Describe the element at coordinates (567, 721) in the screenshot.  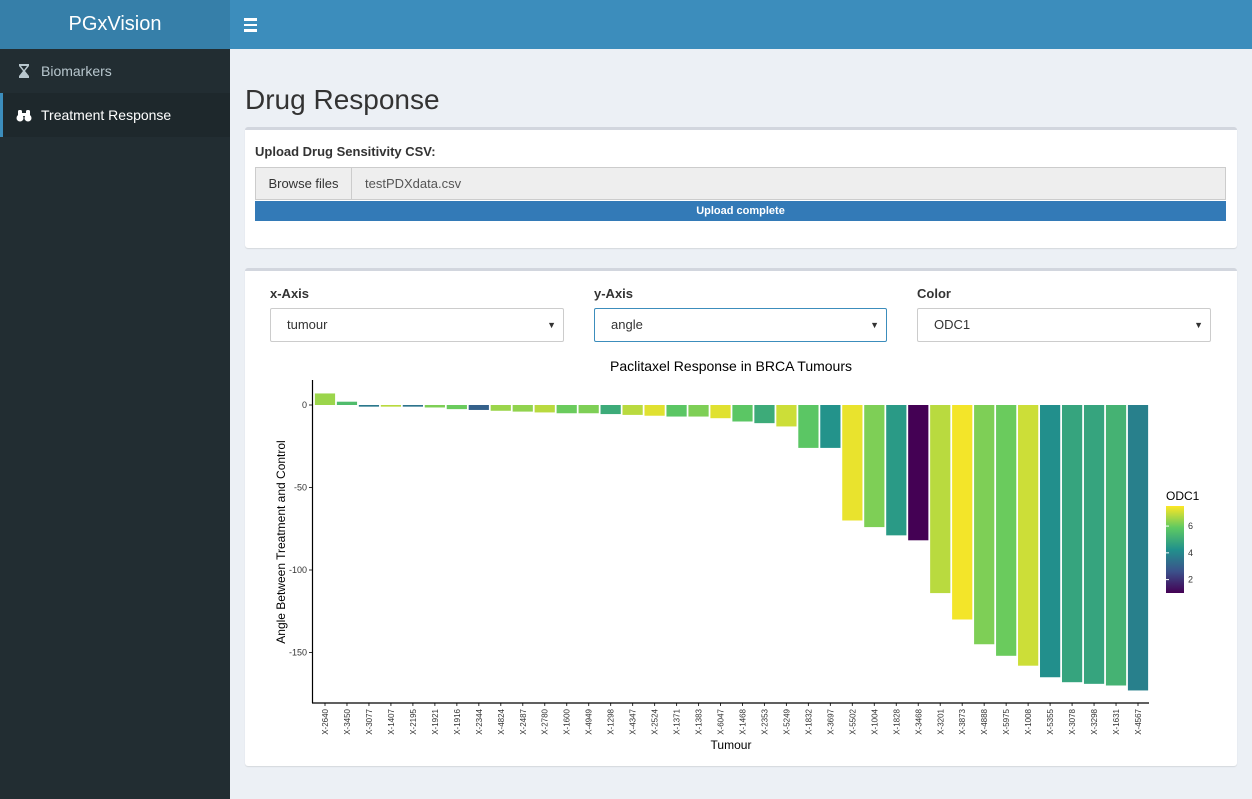
I see `x-tick-label: X-1600` at that location.